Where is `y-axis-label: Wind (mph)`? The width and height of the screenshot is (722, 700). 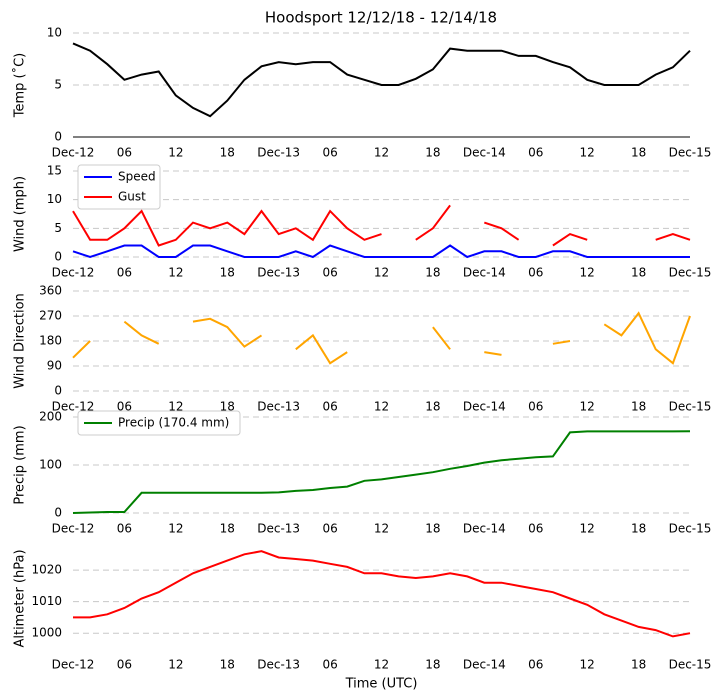
y-axis-label: Wind (mph) is located at coordinates (20, 214).